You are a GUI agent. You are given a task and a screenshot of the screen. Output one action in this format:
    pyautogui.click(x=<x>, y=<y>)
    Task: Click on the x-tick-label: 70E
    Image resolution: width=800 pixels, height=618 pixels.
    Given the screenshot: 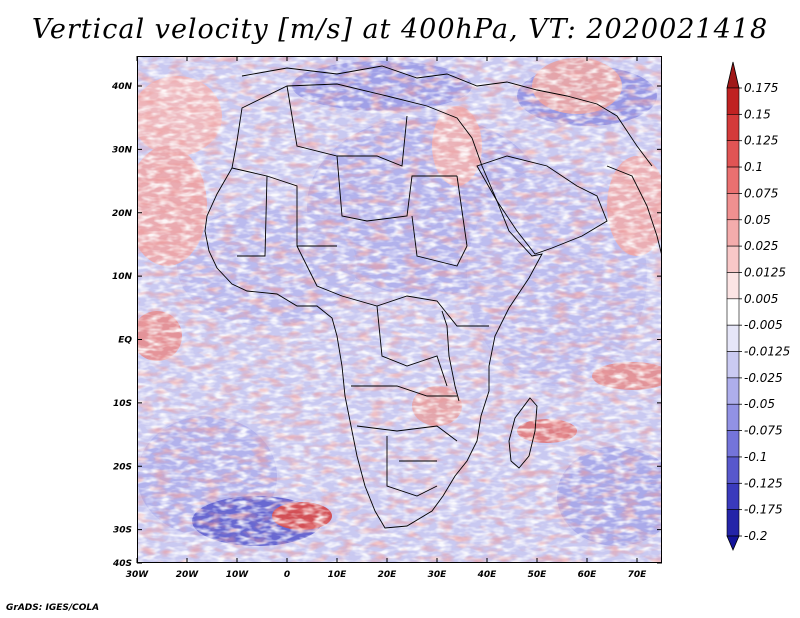 What is the action you would take?
    pyautogui.click(x=638, y=575)
    